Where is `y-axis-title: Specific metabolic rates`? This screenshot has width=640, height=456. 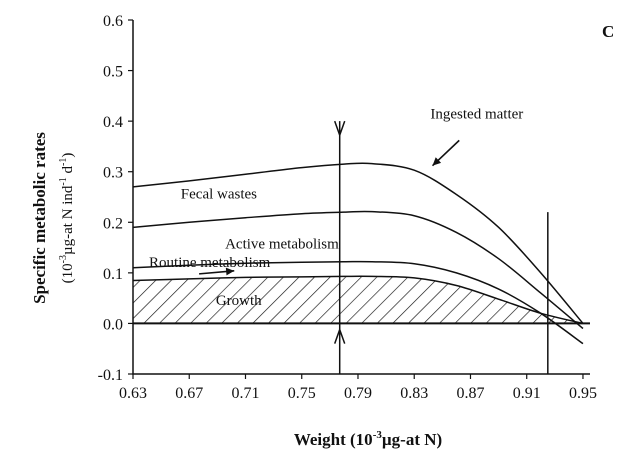
y-axis-title: Specific metabolic rates is located at coordinates (39, 218).